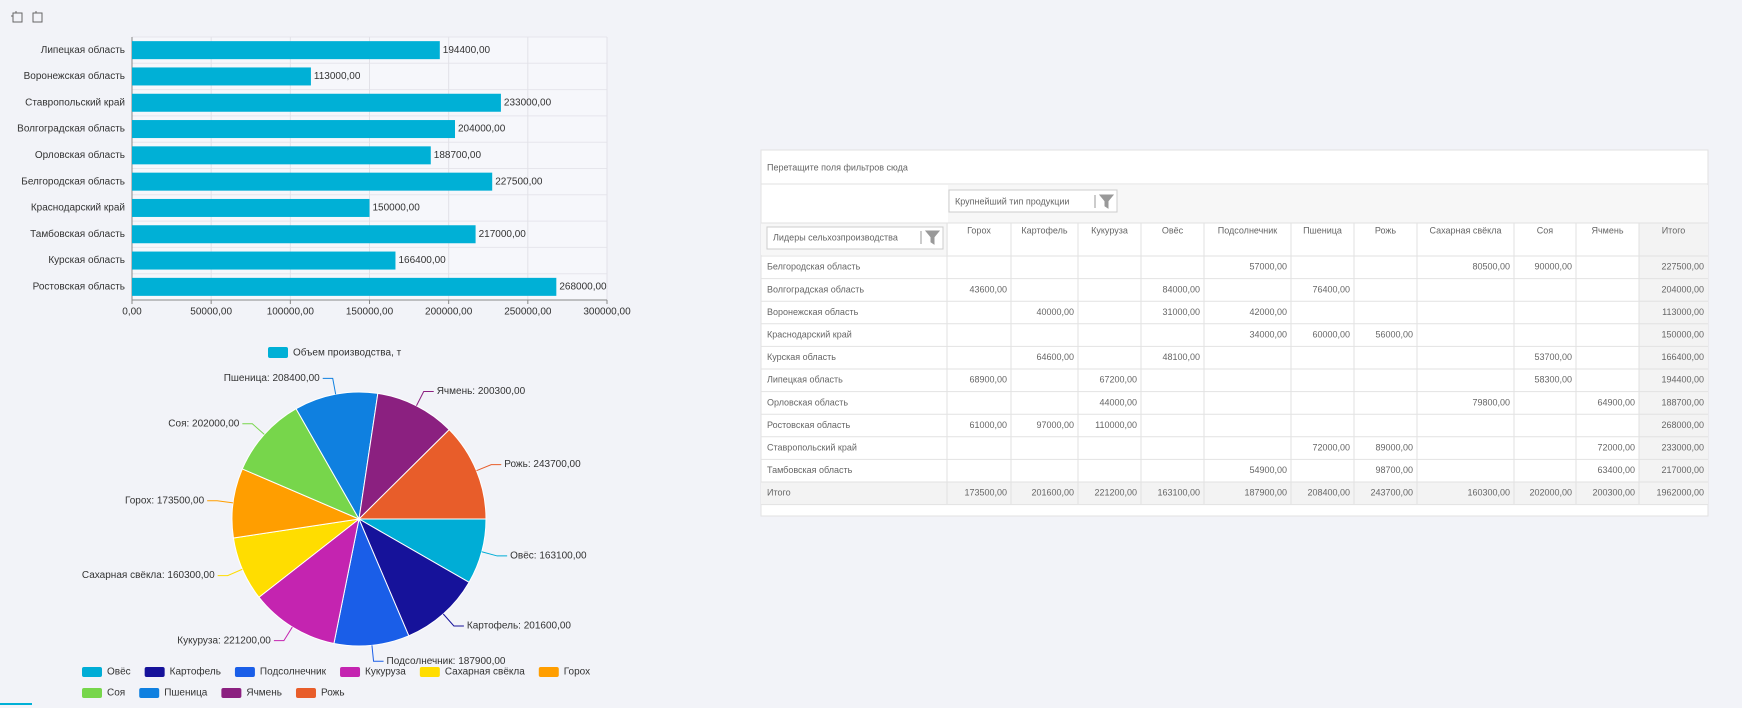 This screenshot has width=1742, height=708. What do you see at coordinates (809, 334) in the screenshot?
I see `row-header: Краснодарский край` at bounding box center [809, 334].